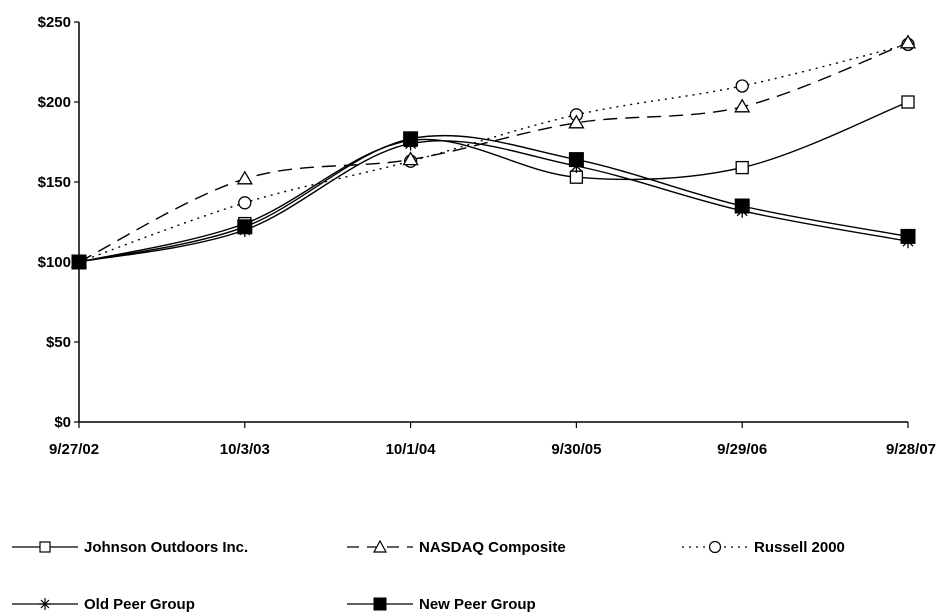 The width and height of the screenshot is (945, 616). I want to click on x-tick-label: 10/1/04, so click(411, 449).